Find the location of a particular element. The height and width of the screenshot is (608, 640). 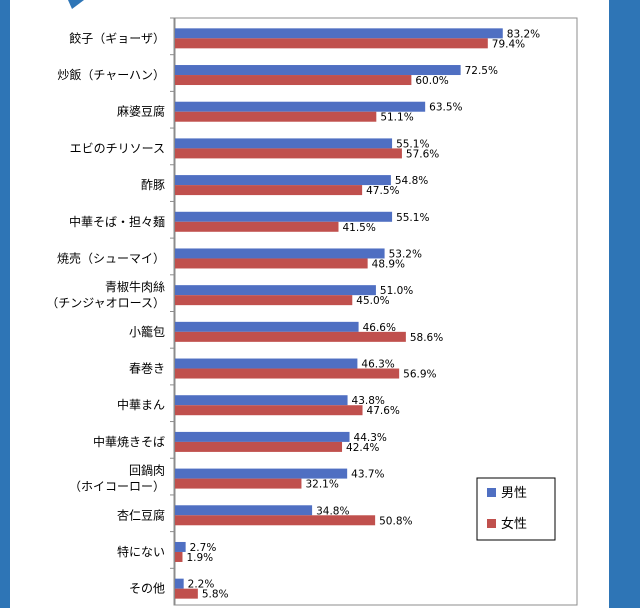

data-label: 79.4% is located at coordinates (508, 44).